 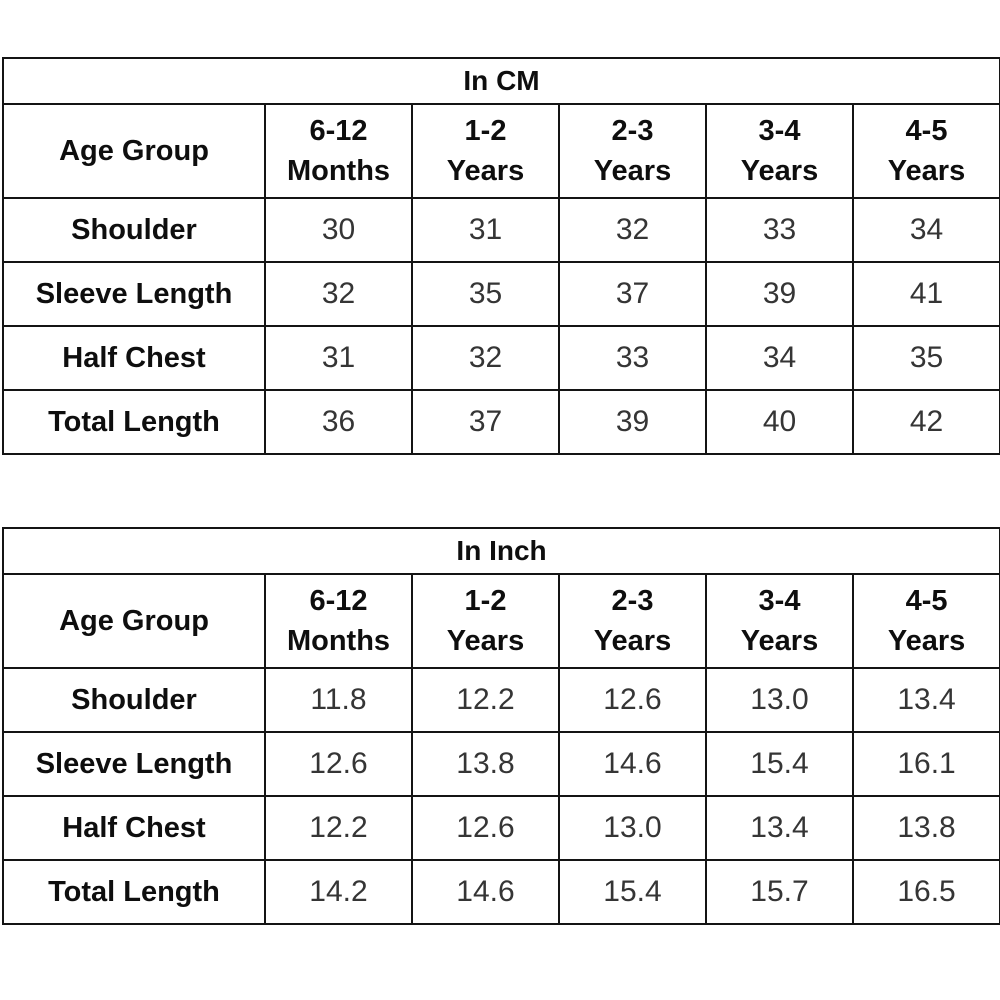 I want to click on table-row-total-length: Total Length 36 37 39 40 42, so click(x=501, y=422).